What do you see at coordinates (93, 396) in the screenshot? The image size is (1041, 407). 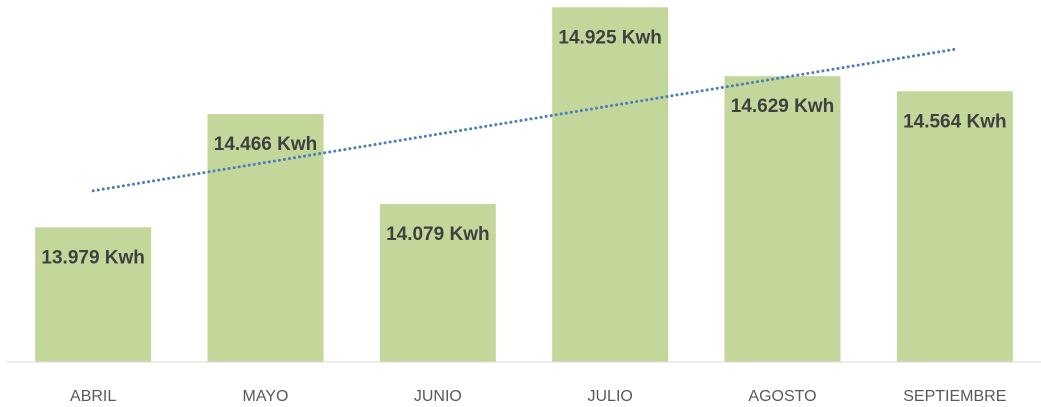 I see `x-tick-label: ABRIL` at bounding box center [93, 396].